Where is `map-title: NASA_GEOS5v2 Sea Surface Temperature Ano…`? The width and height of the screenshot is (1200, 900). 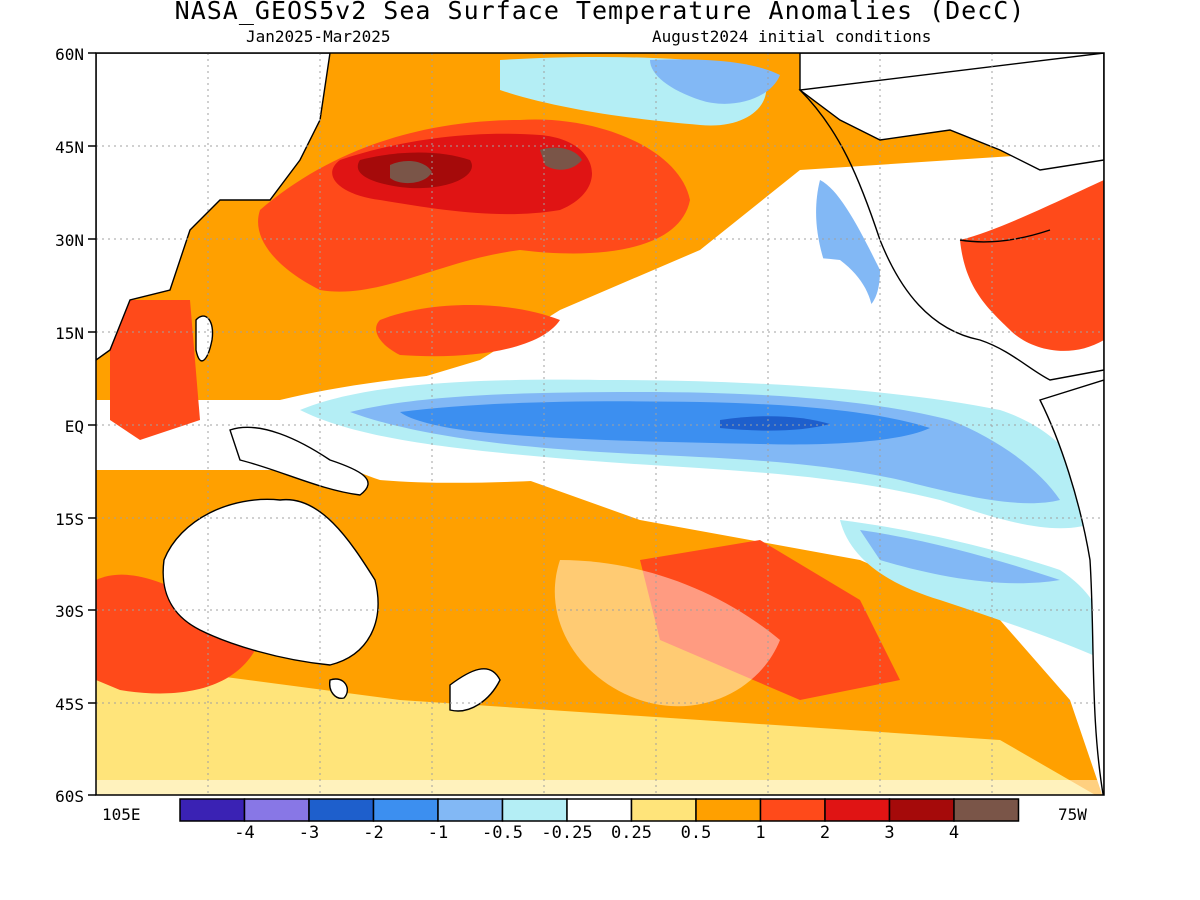 map-title: NASA_GEOS5v2 Sea Surface Temperature Ano… is located at coordinates (600, 12).